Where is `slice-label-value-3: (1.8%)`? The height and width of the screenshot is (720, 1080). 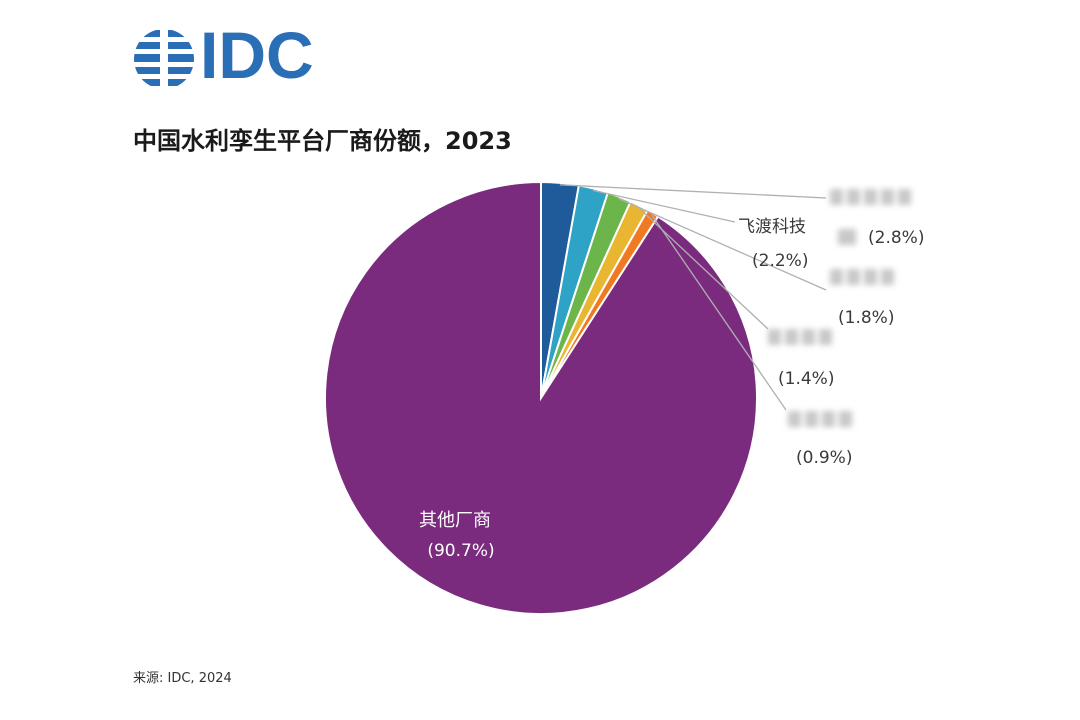 slice-label-value-3: (1.8%) is located at coordinates (866, 318).